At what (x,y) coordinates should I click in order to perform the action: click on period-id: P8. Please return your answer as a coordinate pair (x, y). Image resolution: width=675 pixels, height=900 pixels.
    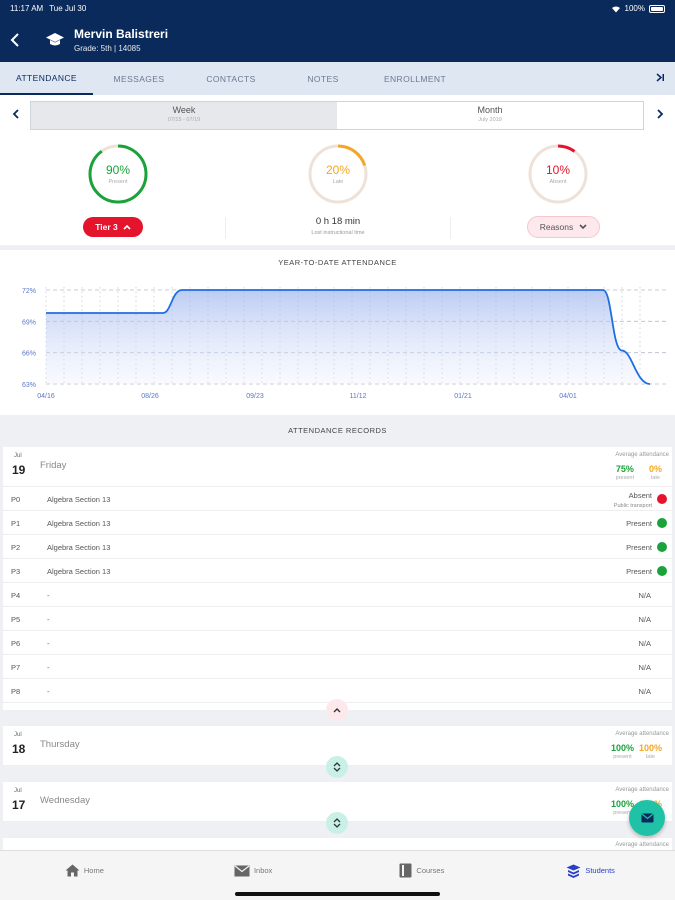
    Looking at the image, I should click on (16, 691).